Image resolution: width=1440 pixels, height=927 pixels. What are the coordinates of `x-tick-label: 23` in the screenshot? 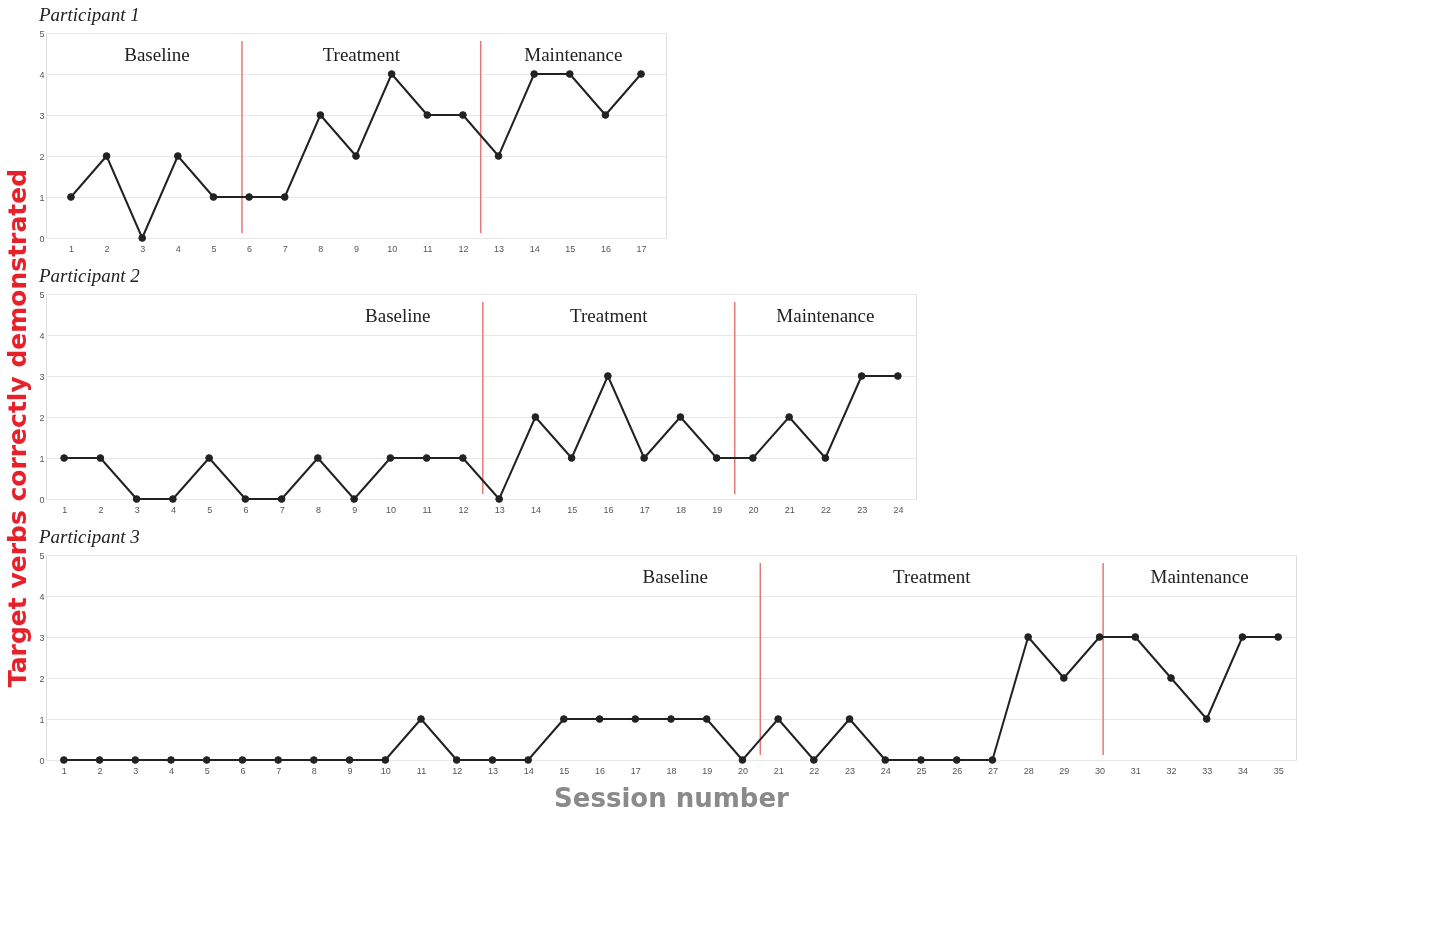 It's located at (850, 770).